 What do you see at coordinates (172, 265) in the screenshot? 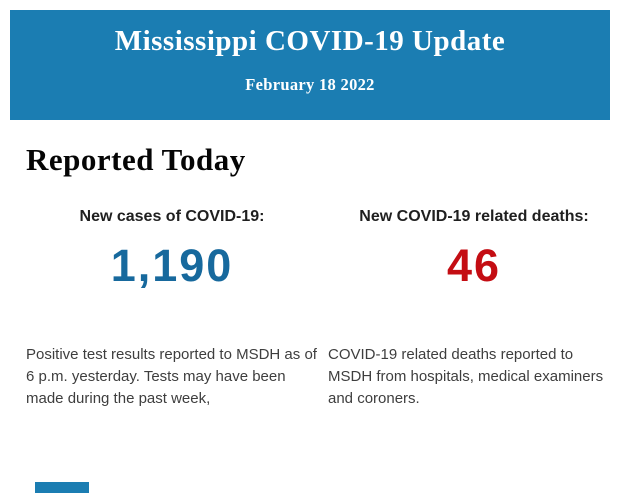
I see `new-cases-value: 1,190` at bounding box center [172, 265].